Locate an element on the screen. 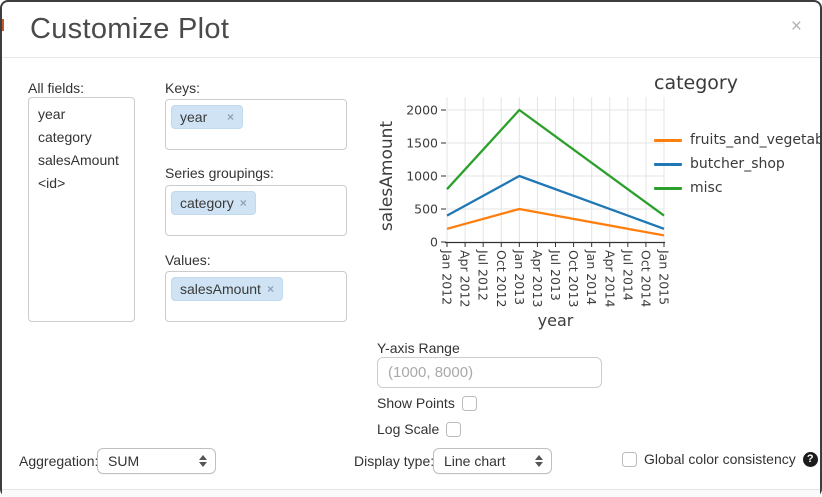  svg-text: Apr 2012 is located at coordinates (465, 278).